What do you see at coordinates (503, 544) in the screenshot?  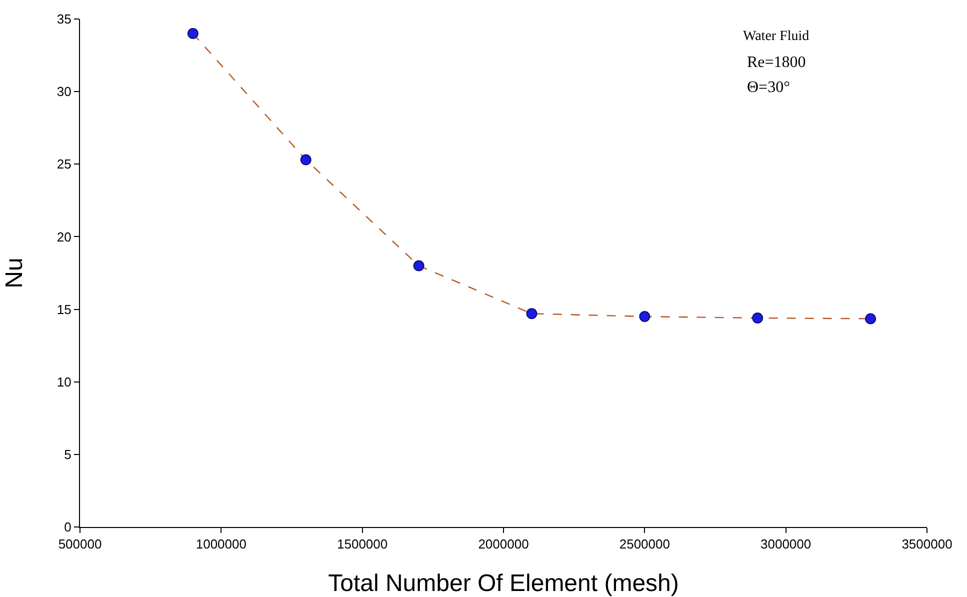 I see `x-tick-label: 2000000` at bounding box center [503, 544].